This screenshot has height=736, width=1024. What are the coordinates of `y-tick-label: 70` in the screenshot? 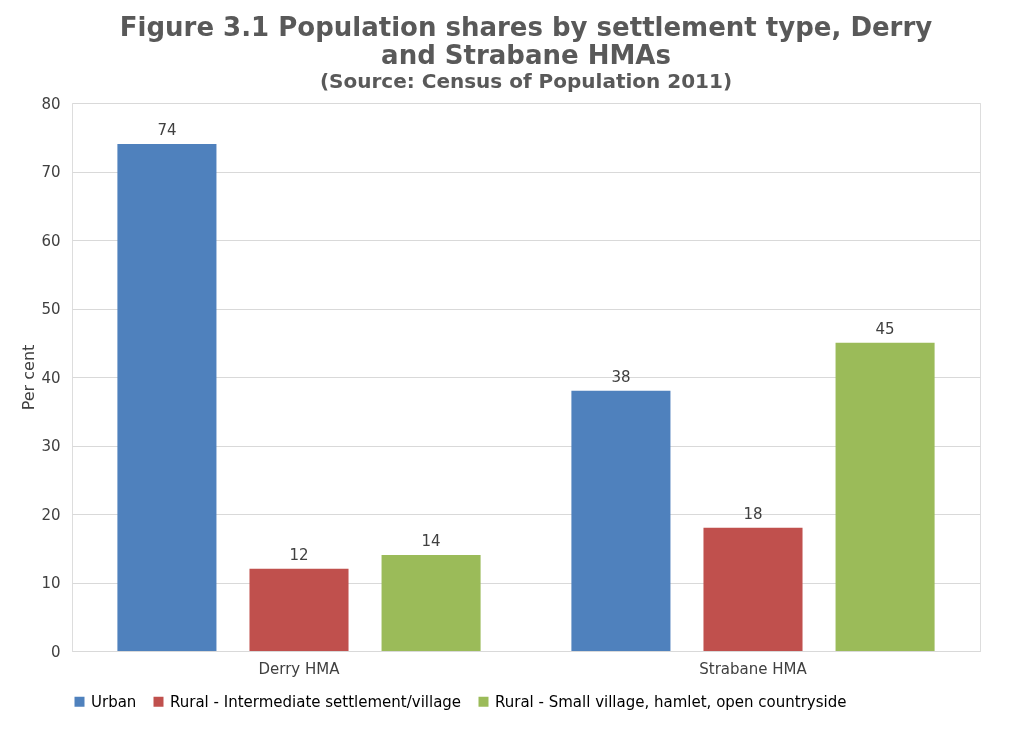 It's located at (51, 172).